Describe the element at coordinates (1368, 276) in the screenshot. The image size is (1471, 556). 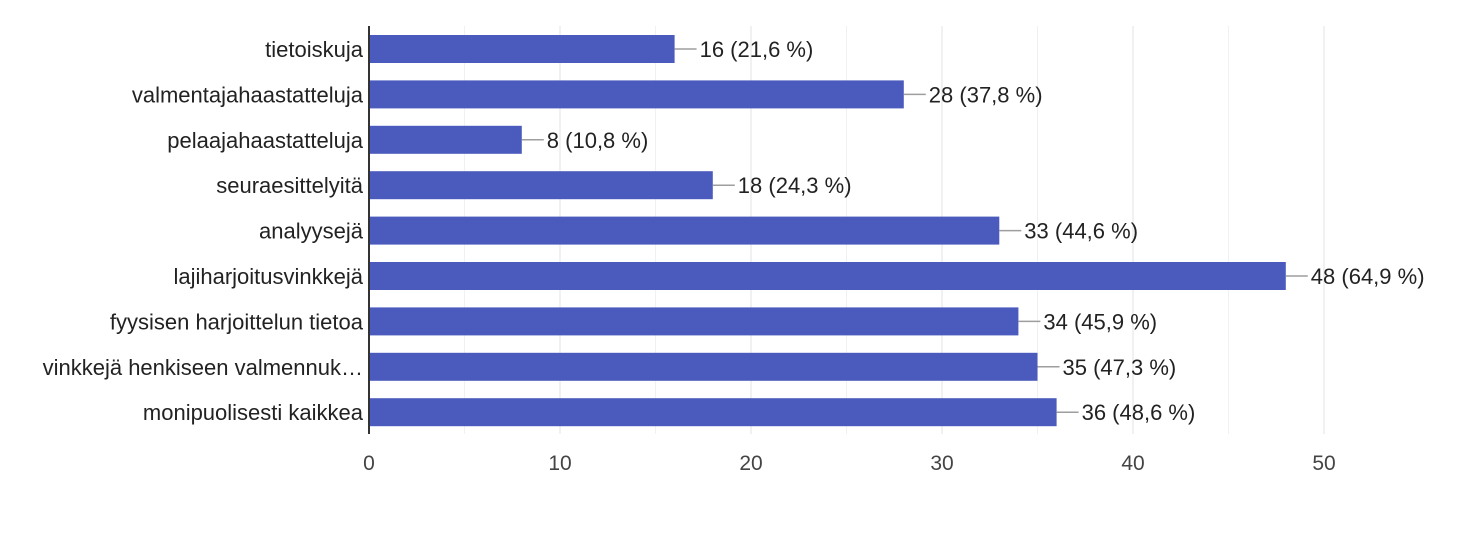
I see `bar-value-label: 48 (64,9 %)` at that location.